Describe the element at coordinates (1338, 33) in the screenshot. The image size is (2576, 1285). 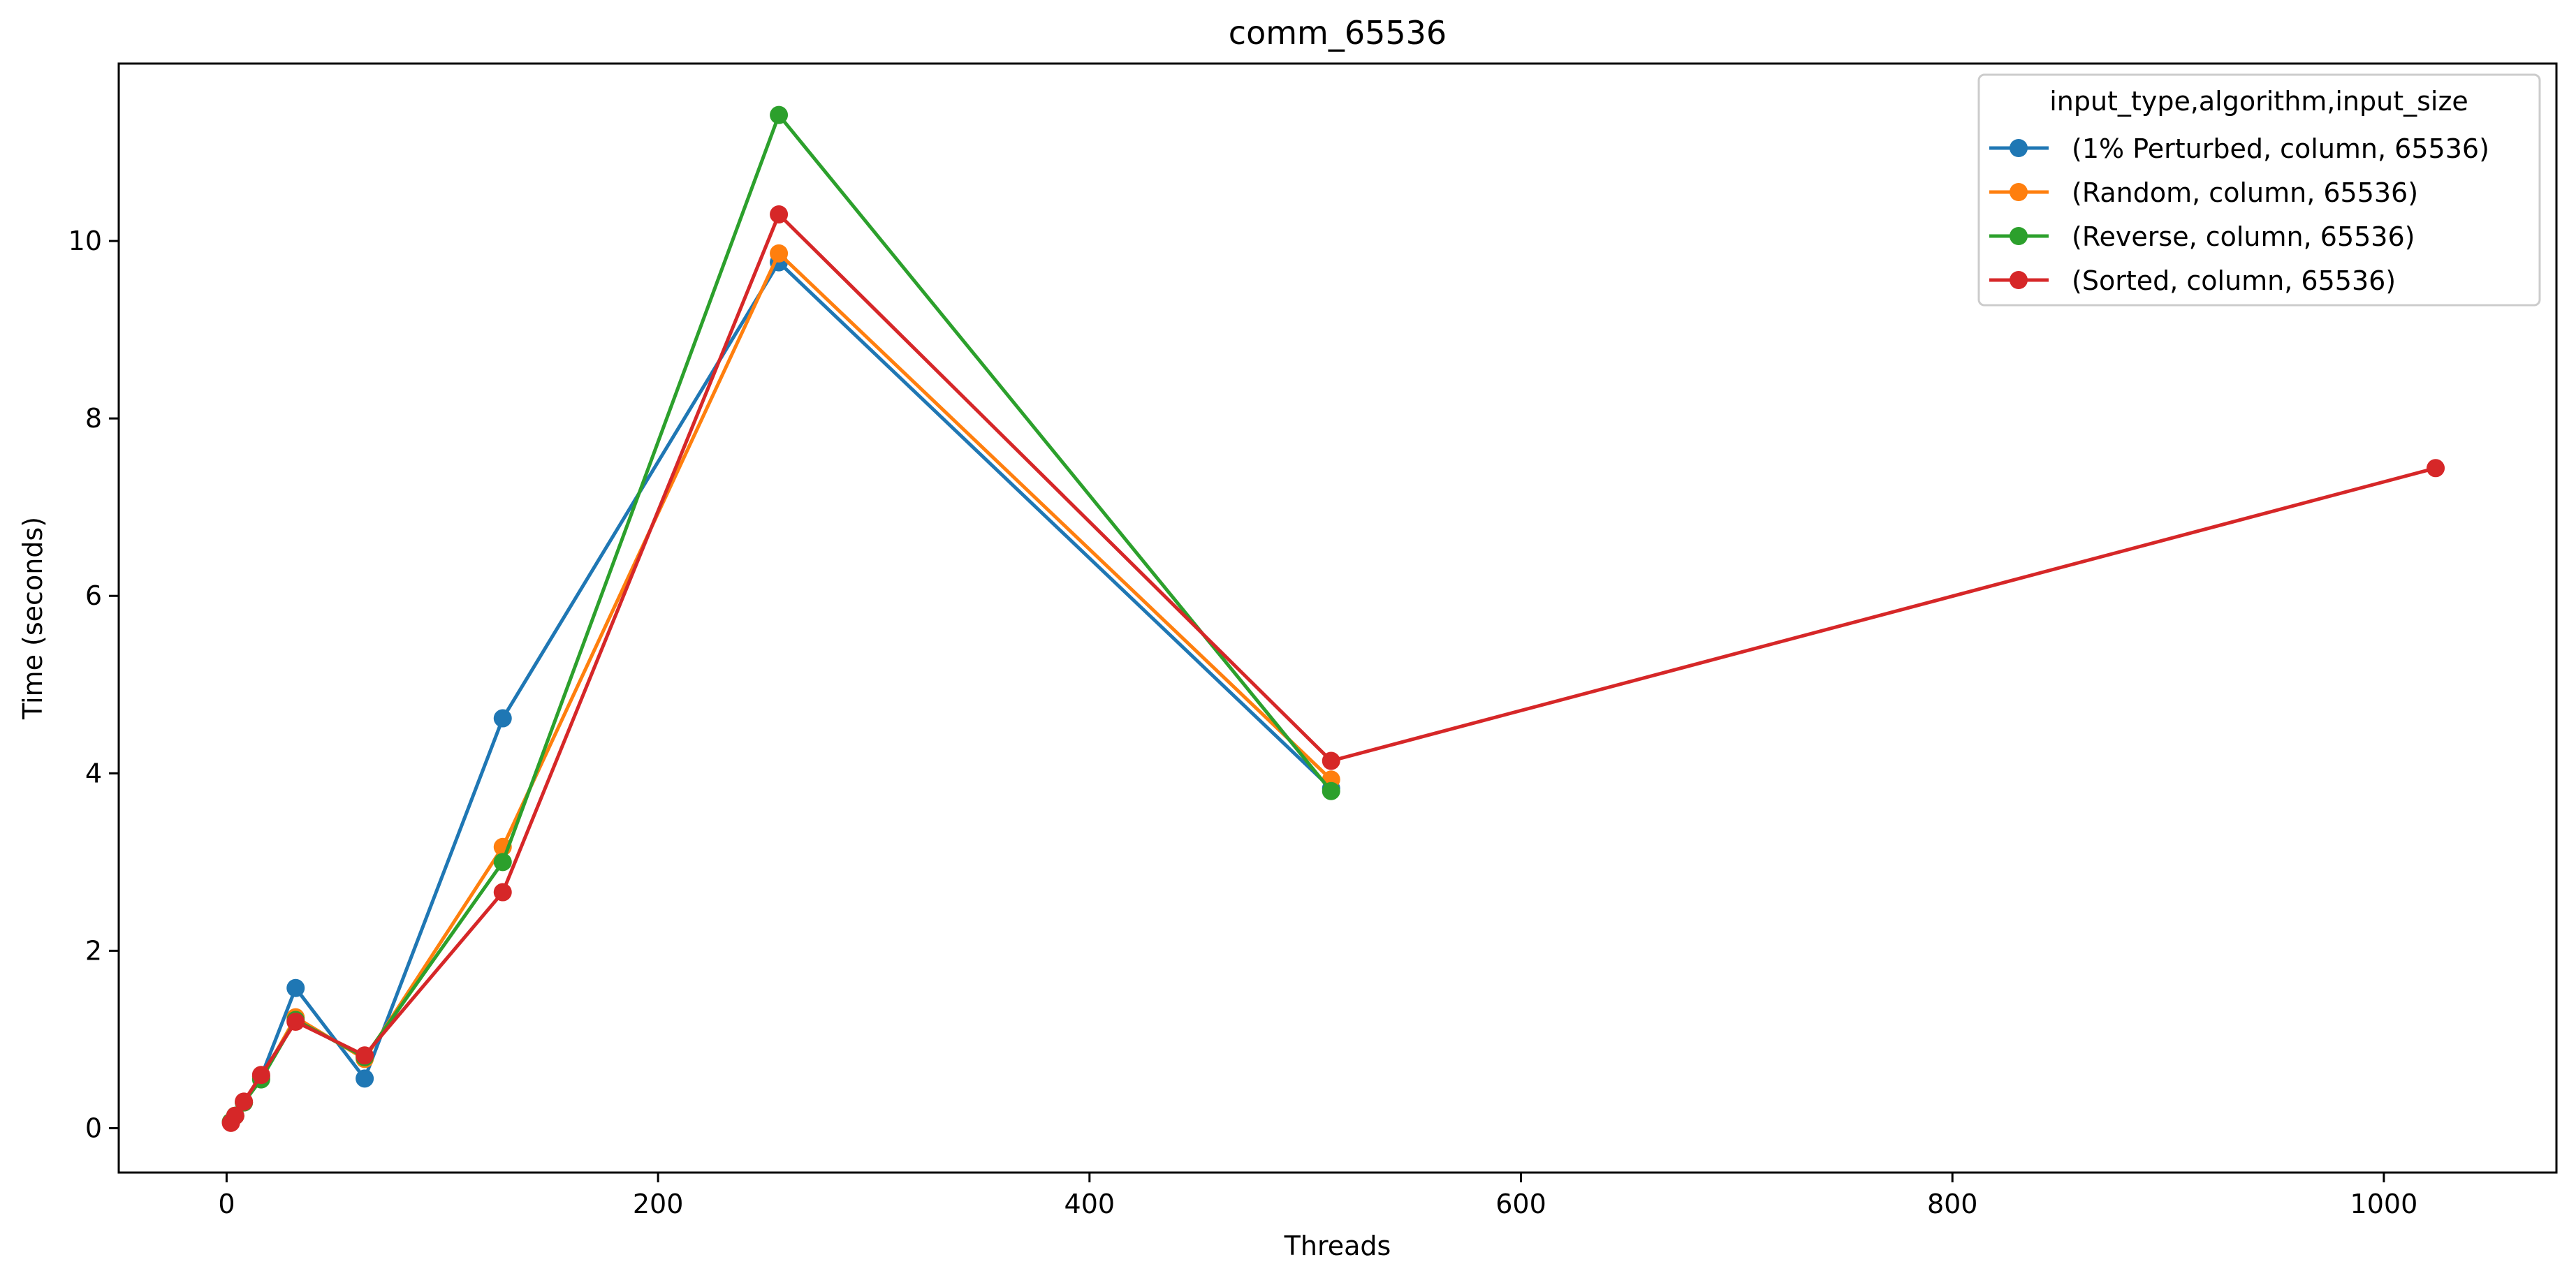
I see `chart-title: comm_65536` at that location.